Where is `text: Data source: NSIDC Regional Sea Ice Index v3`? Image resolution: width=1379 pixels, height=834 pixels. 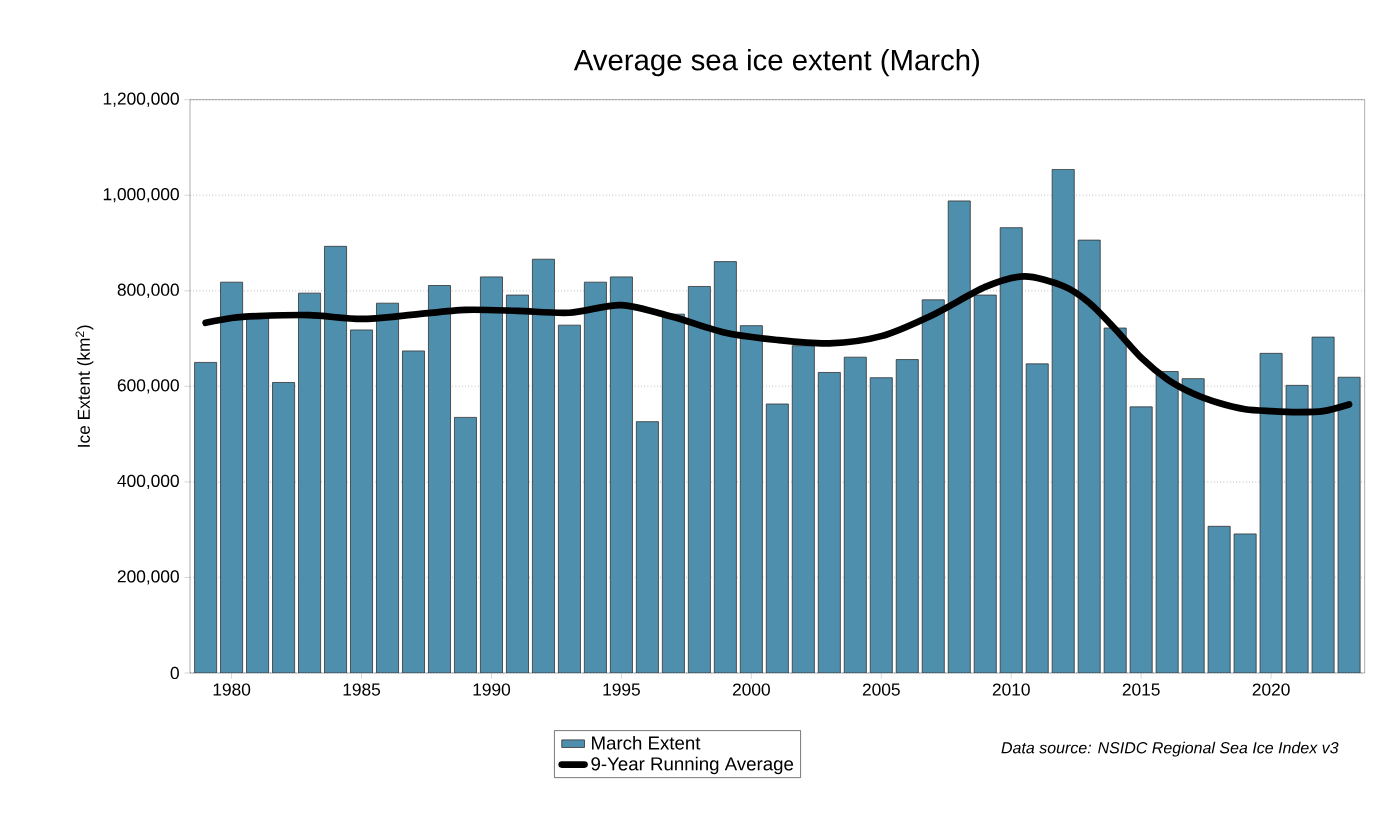 text: Data source: NSIDC Regional Sea Ice Index v3 is located at coordinates (1170, 749).